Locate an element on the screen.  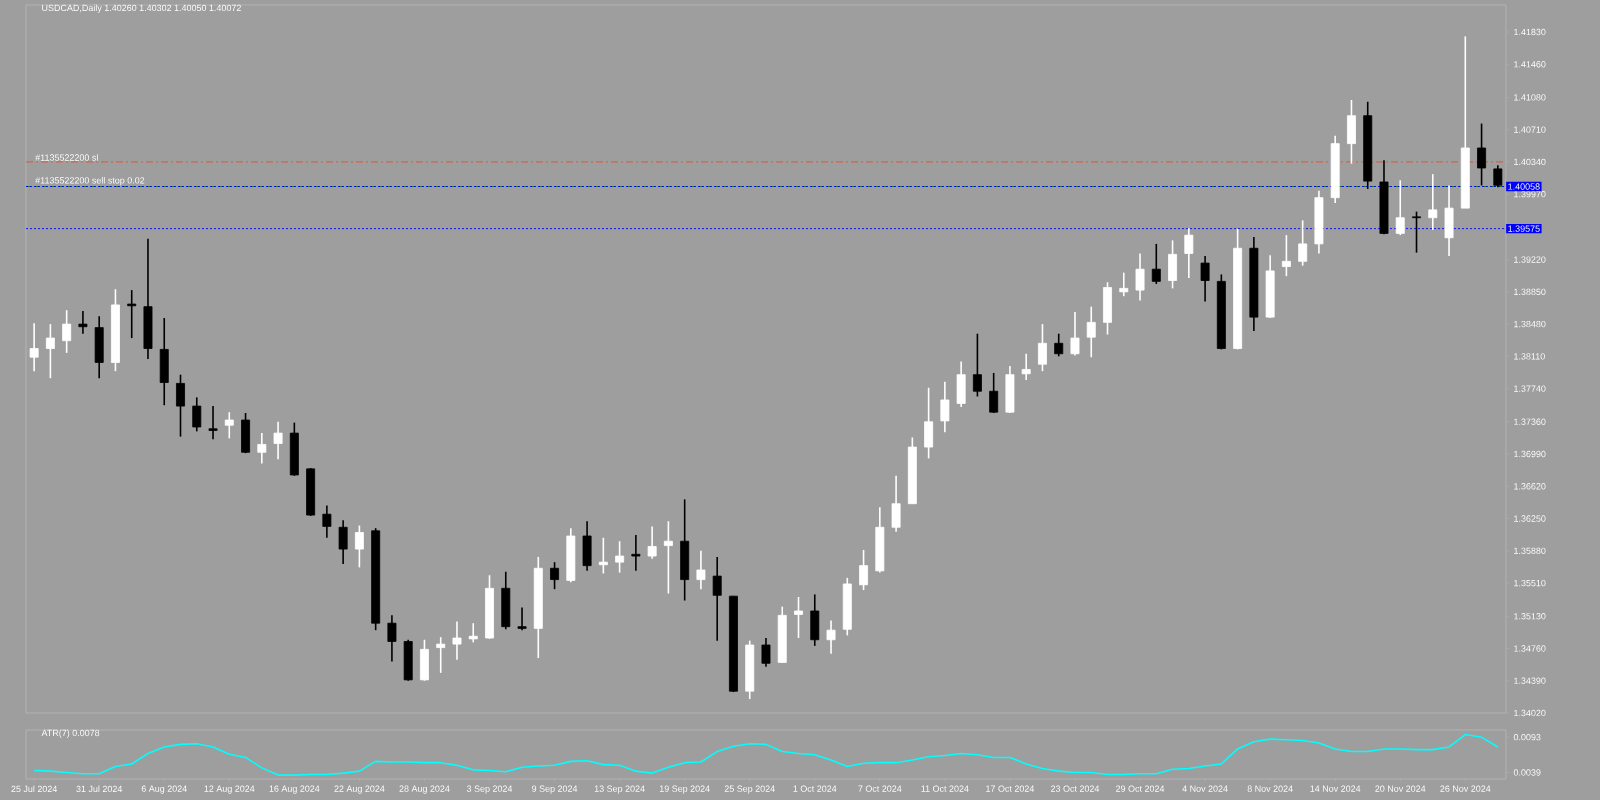
chart-title: ATR(7) 0.0078 is located at coordinates (70, 733).